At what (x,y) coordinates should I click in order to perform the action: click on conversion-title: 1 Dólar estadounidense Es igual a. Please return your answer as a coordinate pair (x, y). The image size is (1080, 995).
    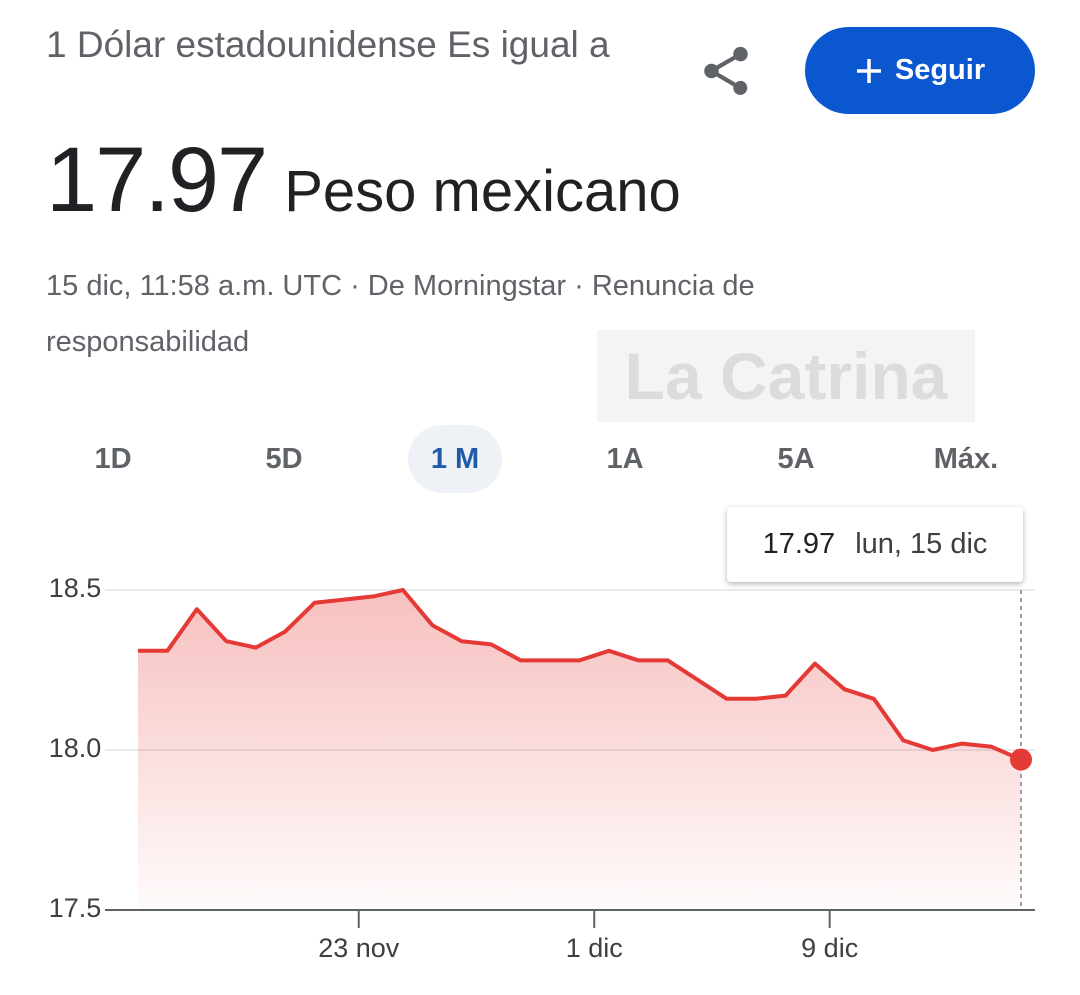
    Looking at the image, I should click on (328, 44).